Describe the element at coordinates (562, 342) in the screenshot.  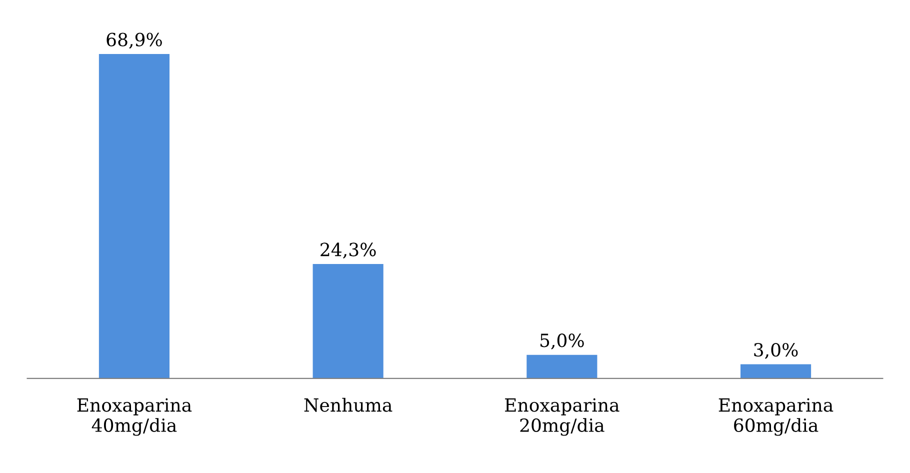
I see `data-label: 5,0%` at that location.